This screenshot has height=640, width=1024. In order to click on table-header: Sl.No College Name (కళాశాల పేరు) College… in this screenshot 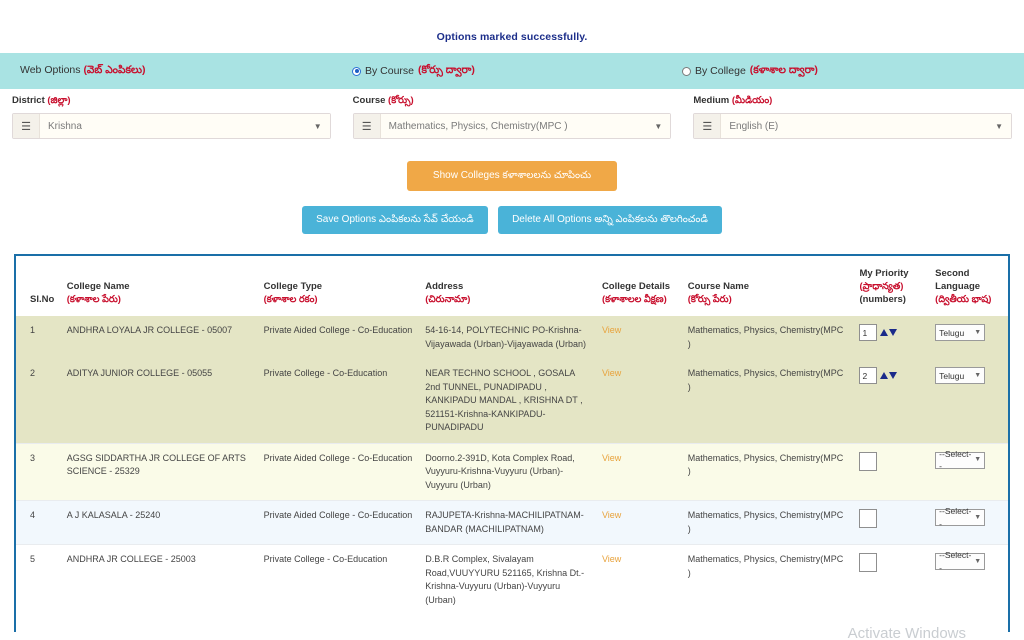, I will do `click(512, 286)`.